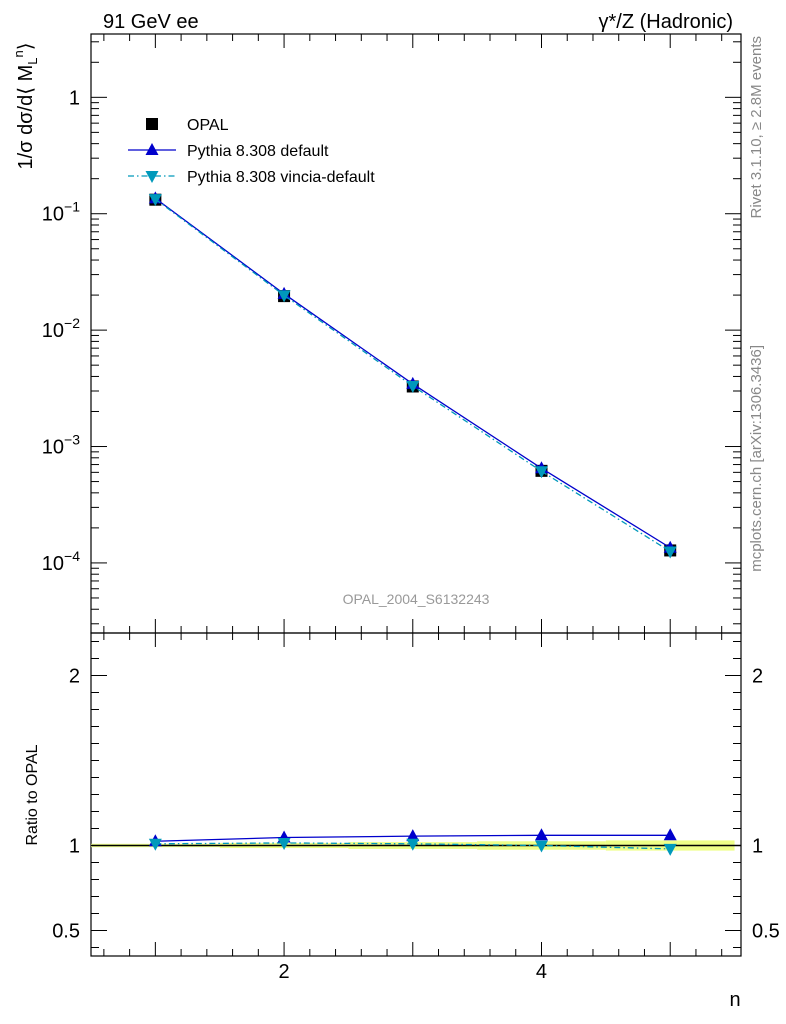 Image resolution: width=786 pixels, height=1024 pixels. What do you see at coordinates (284, 972) in the screenshot?
I see `x-tick-label: 2` at bounding box center [284, 972].